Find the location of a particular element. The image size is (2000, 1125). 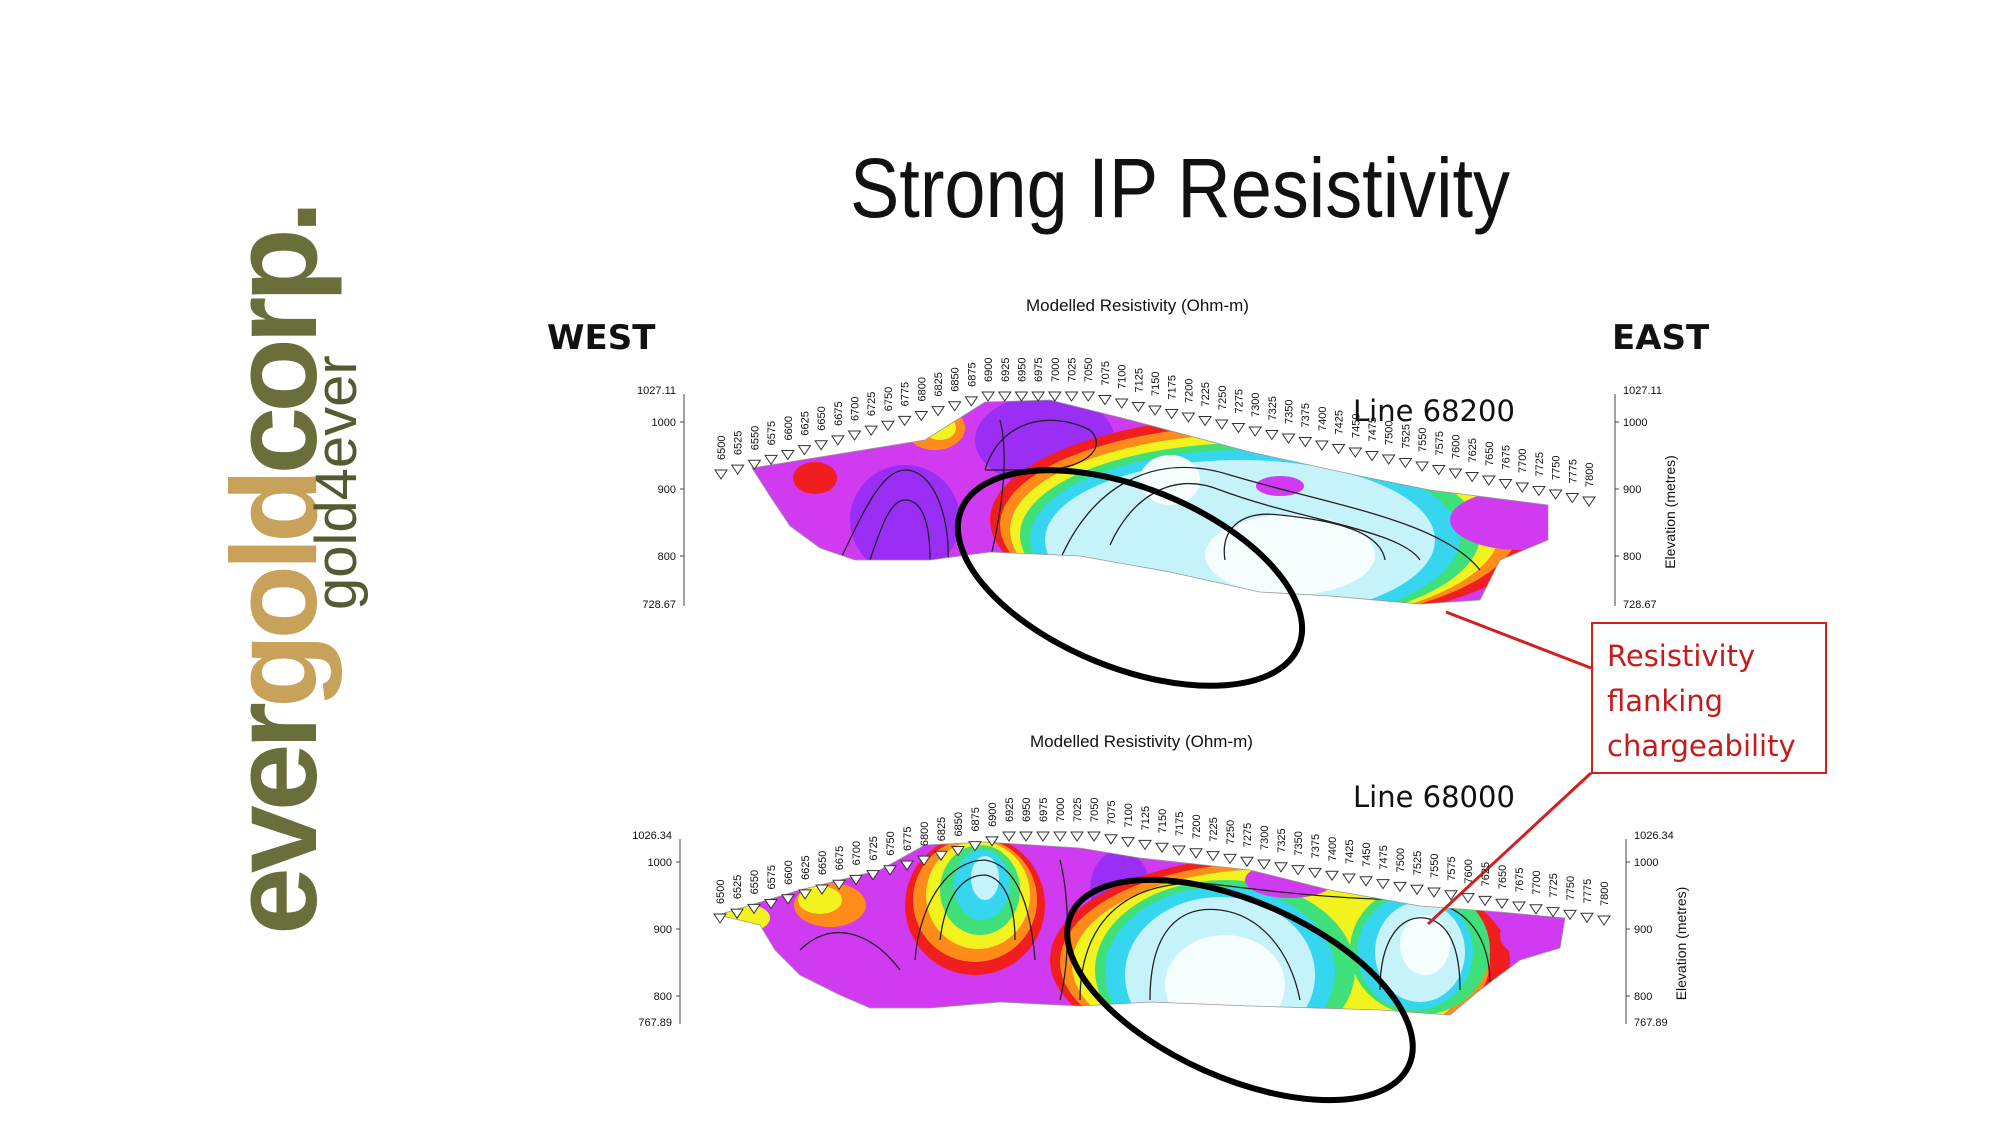

station-label: 6675 is located at coordinates (840, 858).